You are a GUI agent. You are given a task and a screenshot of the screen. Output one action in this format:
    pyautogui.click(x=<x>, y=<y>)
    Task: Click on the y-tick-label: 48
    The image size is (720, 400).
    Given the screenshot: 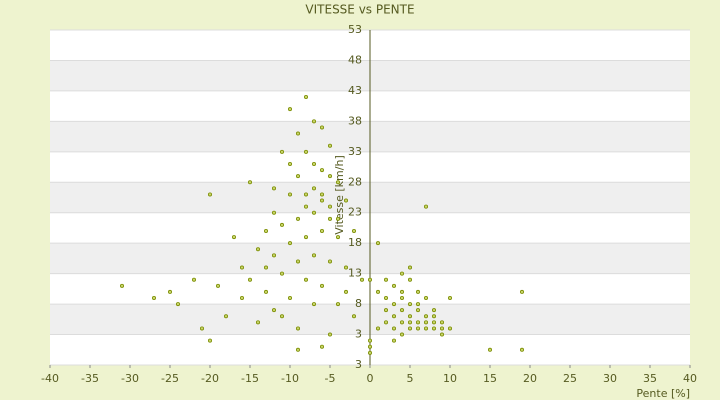 What is the action you would take?
    pyautogui.click(x=355, y=59)
    